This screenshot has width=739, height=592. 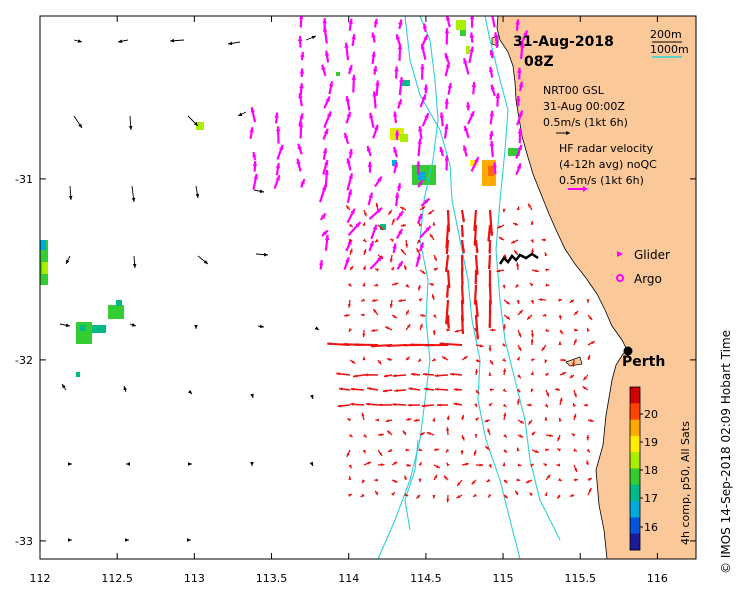 What do you see at coordinates (503, 578) in the screenshot?
I see `x-tick-label: 115` at bounding box center [503, 578].